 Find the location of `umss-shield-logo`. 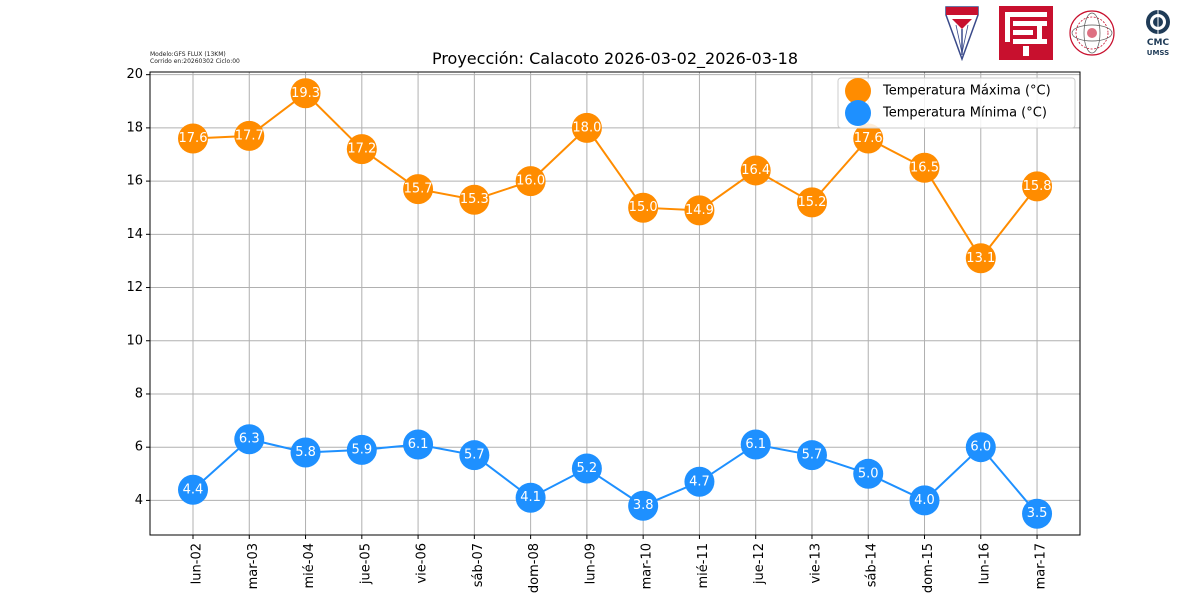

umss-shield-logo is located at coordinates (962, 35).